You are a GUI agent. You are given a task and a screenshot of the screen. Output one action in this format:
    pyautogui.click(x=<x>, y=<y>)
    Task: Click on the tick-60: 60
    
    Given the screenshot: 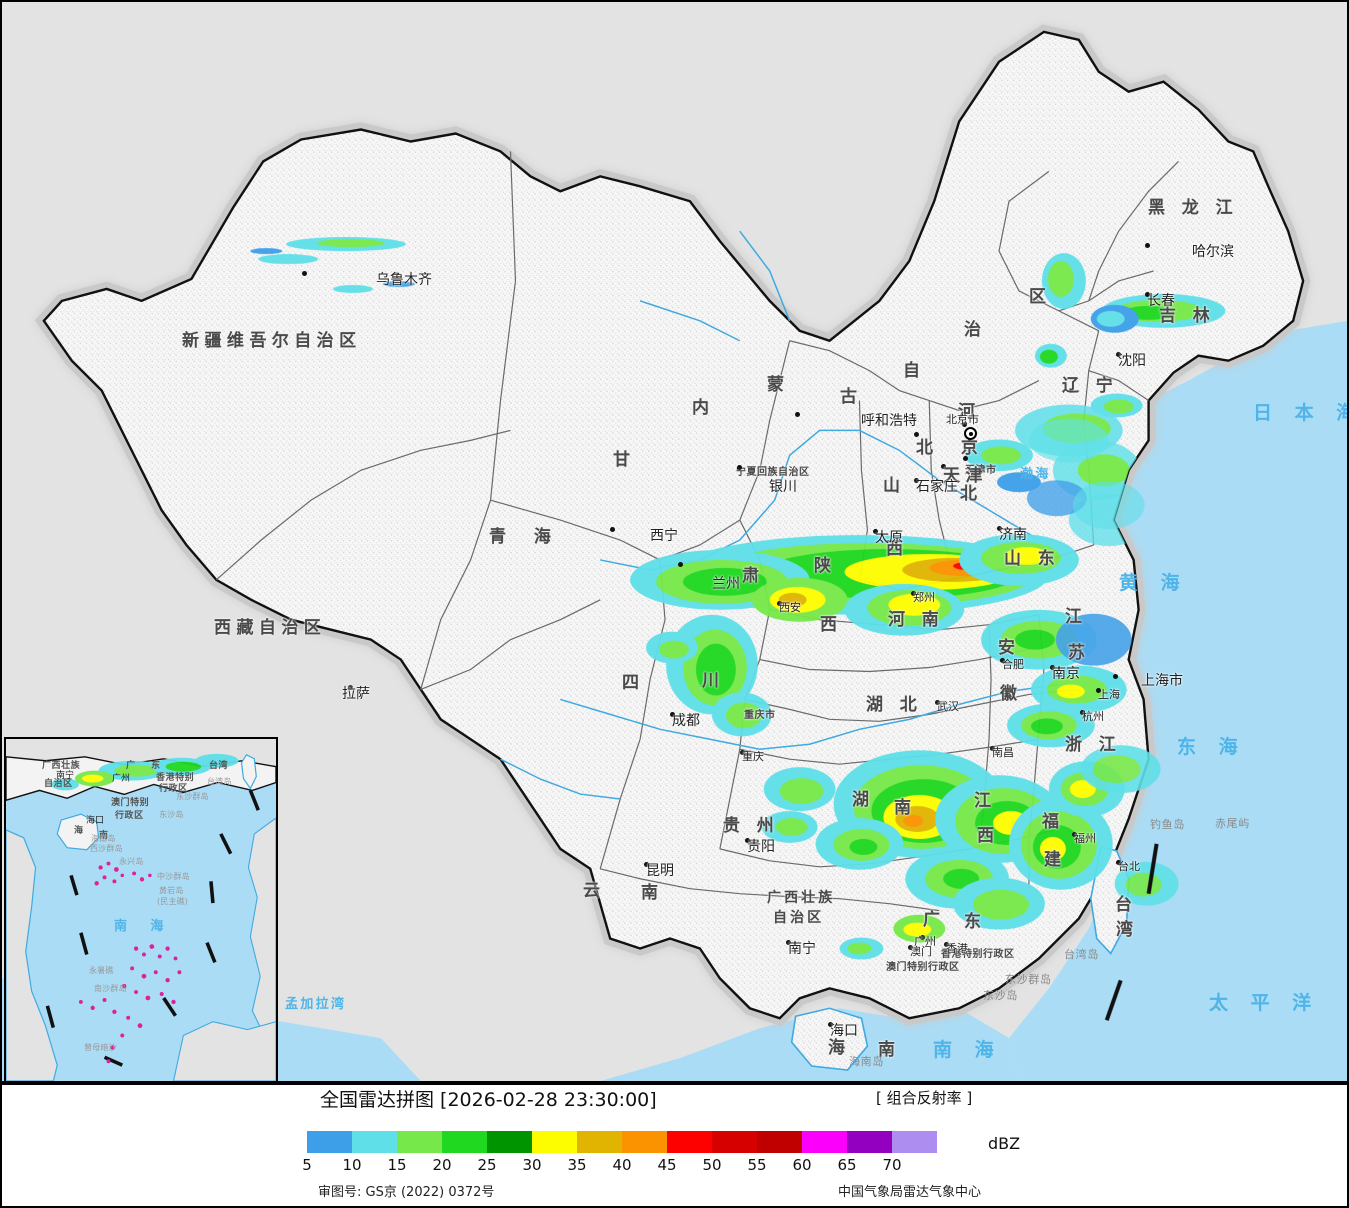 What is the action you would take?
    pyautogui.click(x=802, y=1165)
    